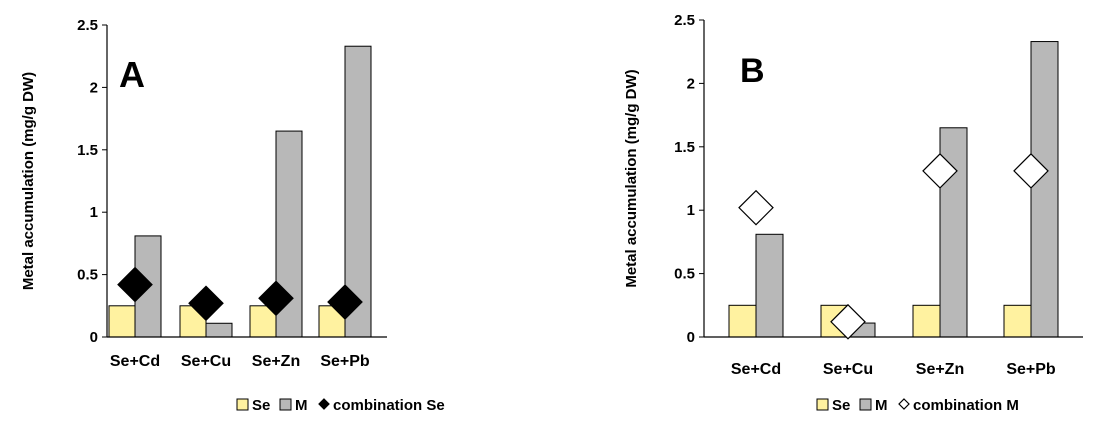  I want to click on panel-label: A, so click(132, 74).